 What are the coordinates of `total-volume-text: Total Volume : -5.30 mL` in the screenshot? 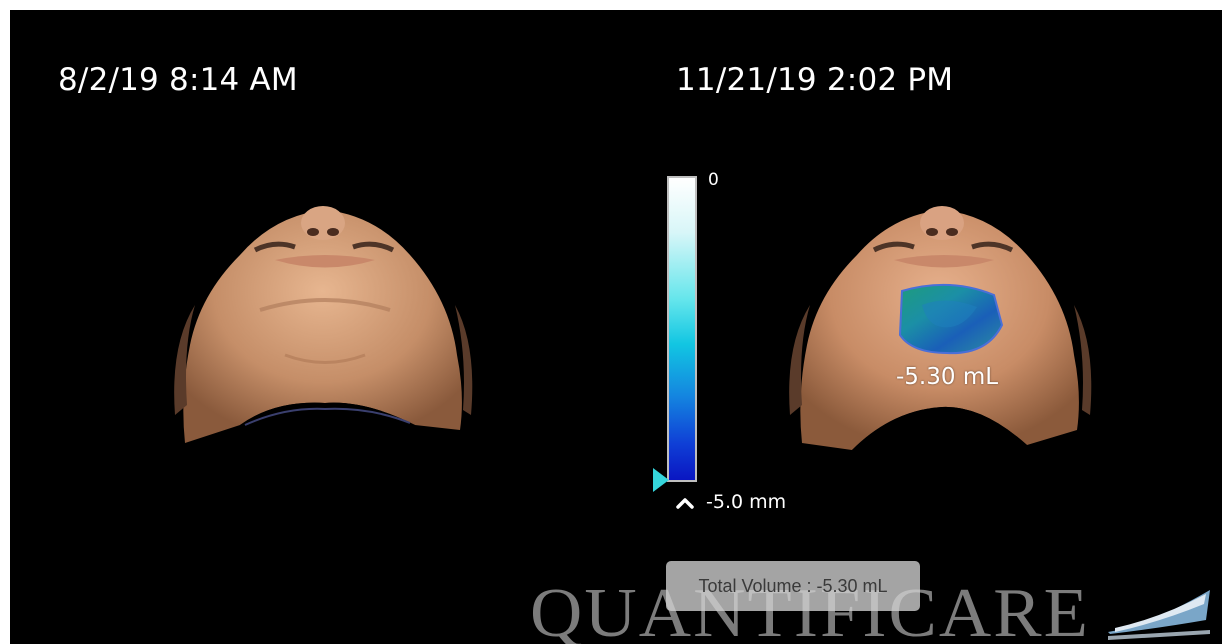 It's located at (793, 585).